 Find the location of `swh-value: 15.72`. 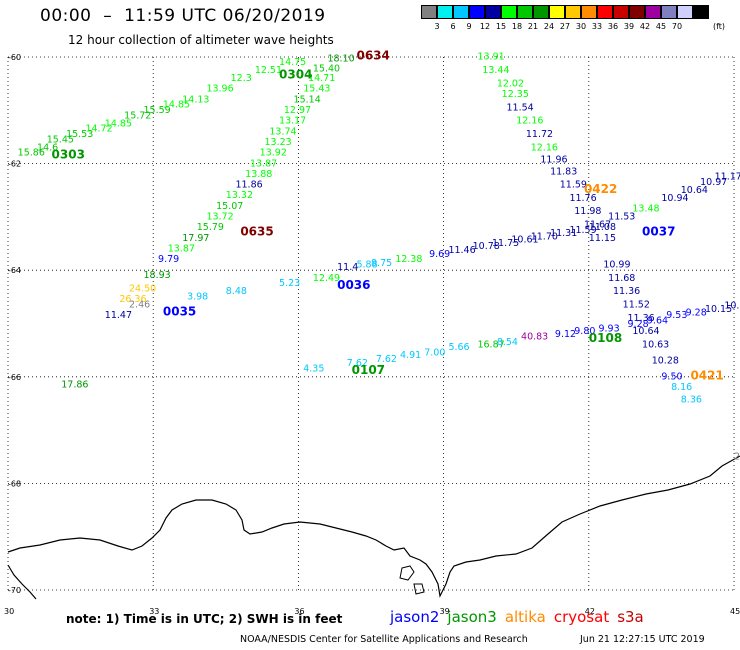

swh-value: 15.72 is located at coordinates (137, 115).